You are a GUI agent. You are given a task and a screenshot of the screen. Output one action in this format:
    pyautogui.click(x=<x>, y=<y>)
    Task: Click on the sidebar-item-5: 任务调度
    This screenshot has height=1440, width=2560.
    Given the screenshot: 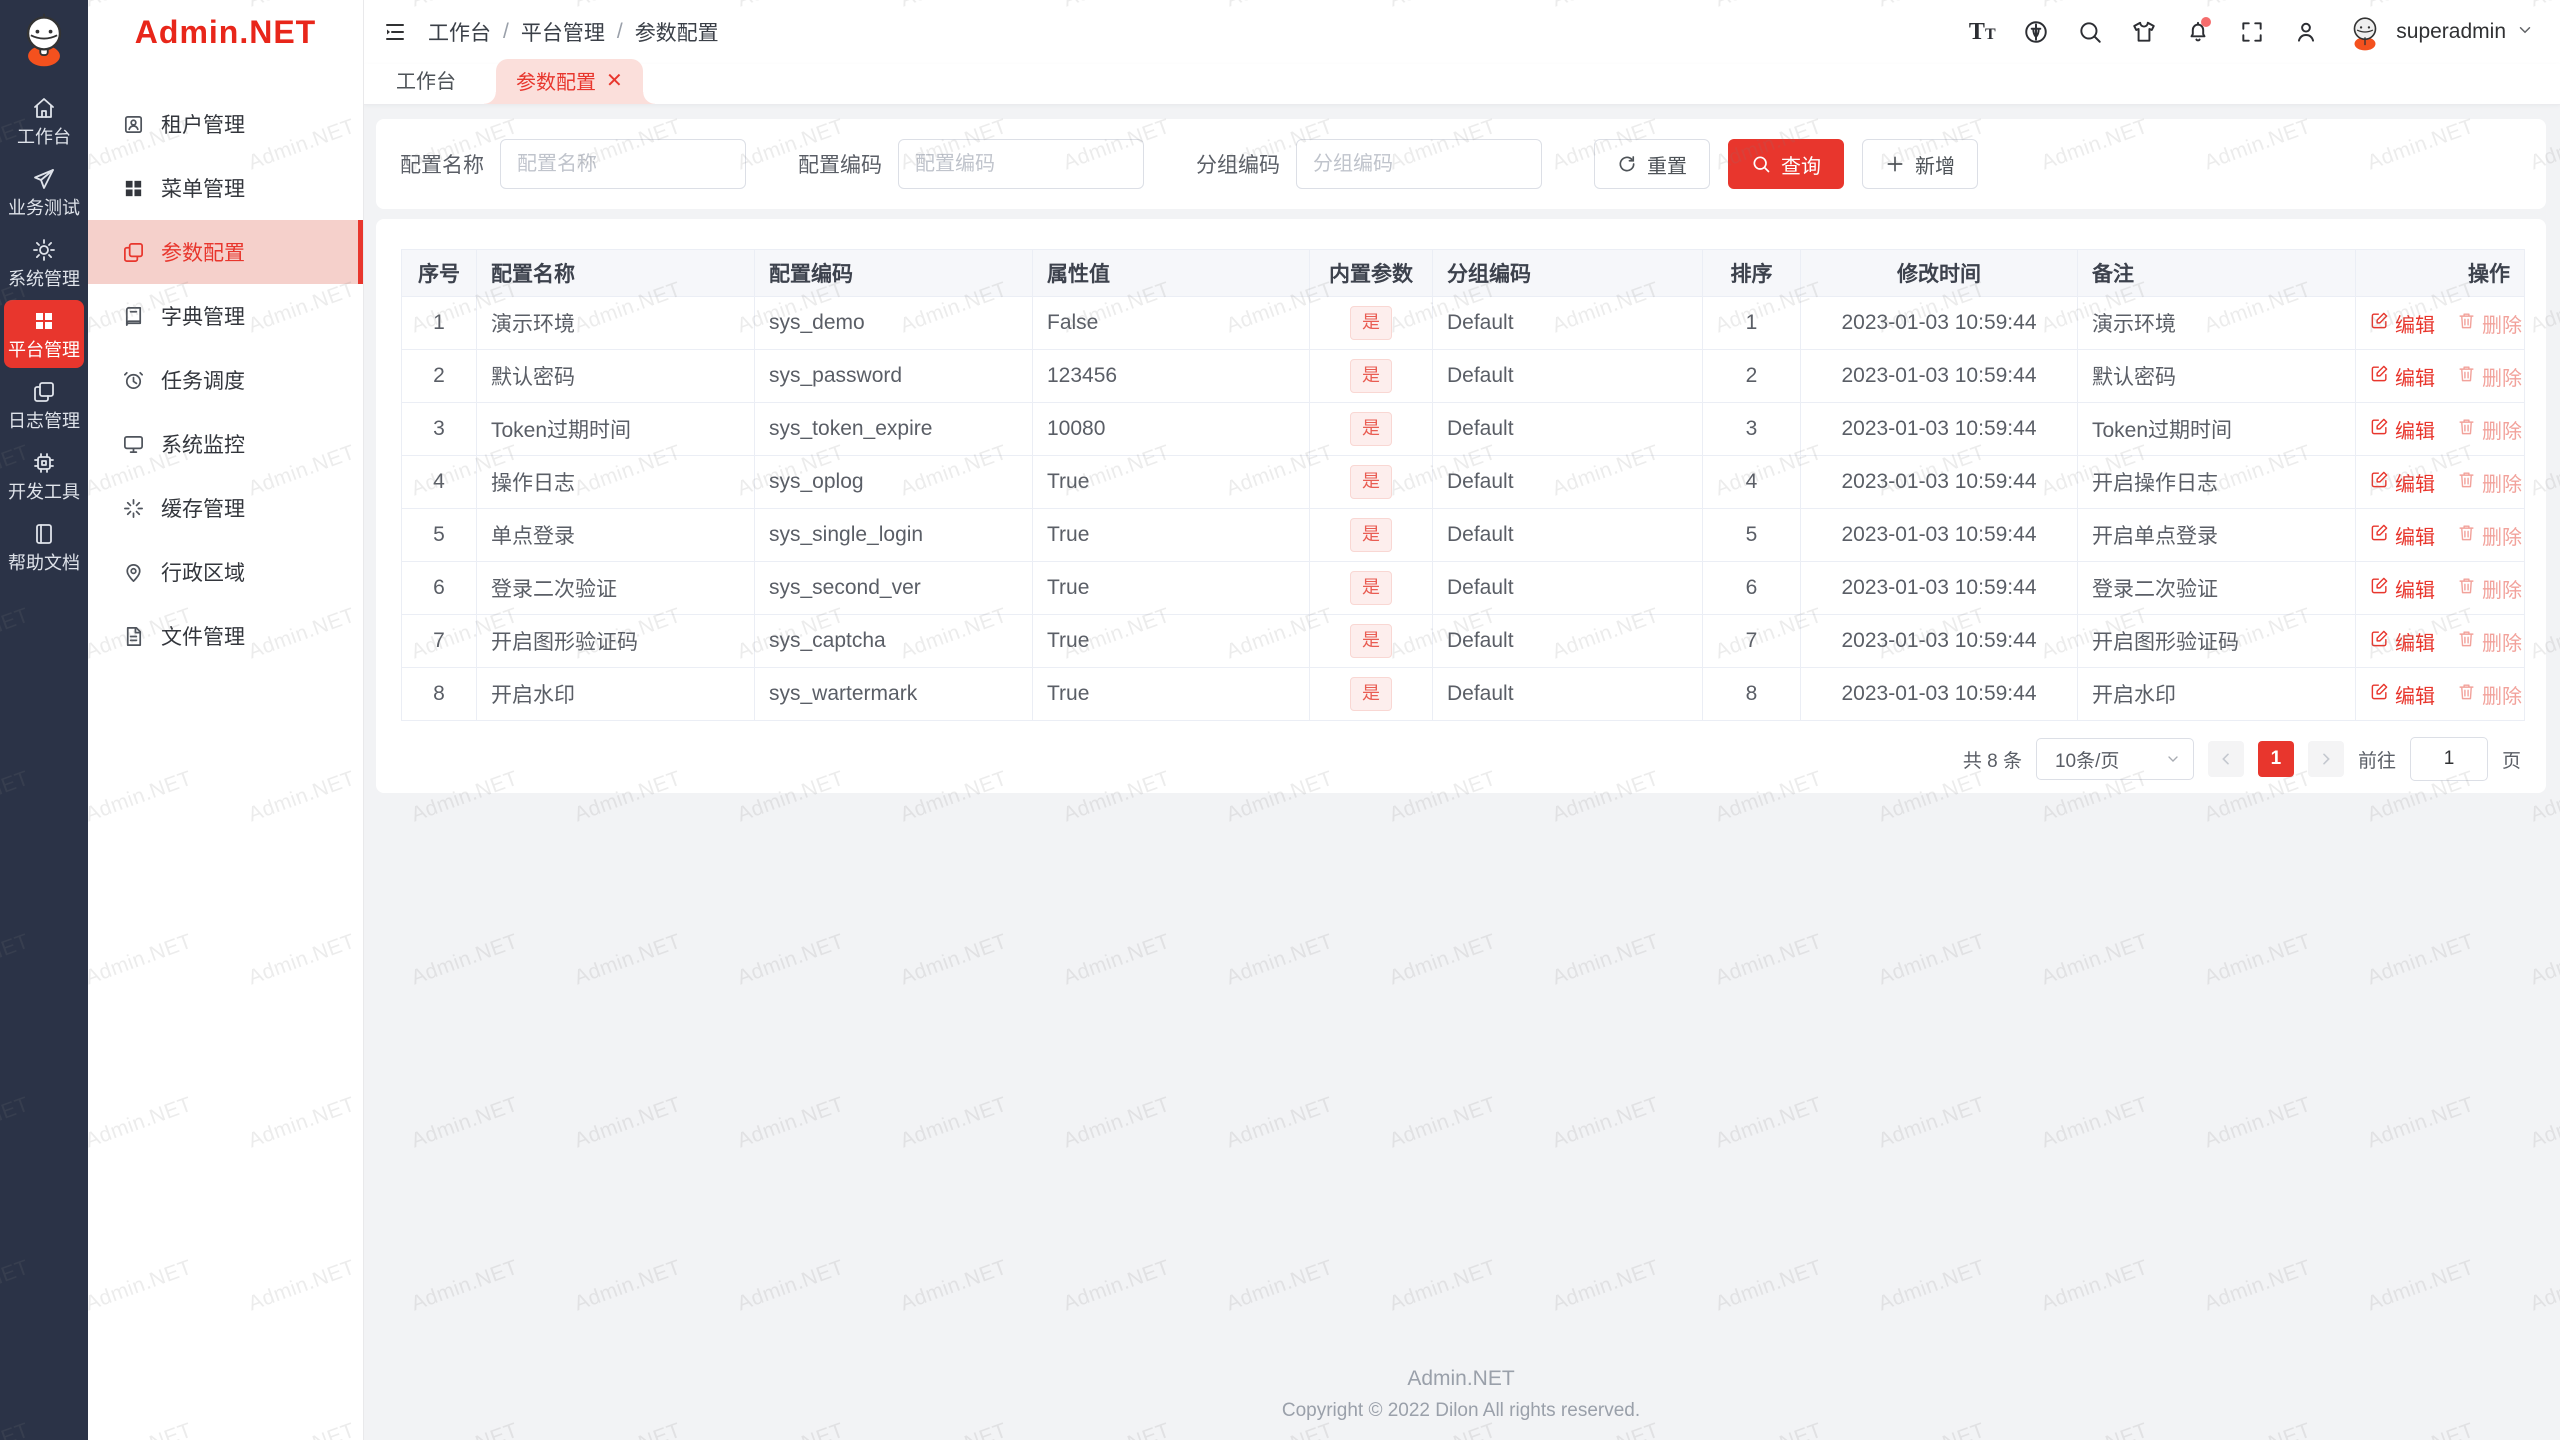 What is the action you would take?
    pyautogui.click(x=225, y=380)
    